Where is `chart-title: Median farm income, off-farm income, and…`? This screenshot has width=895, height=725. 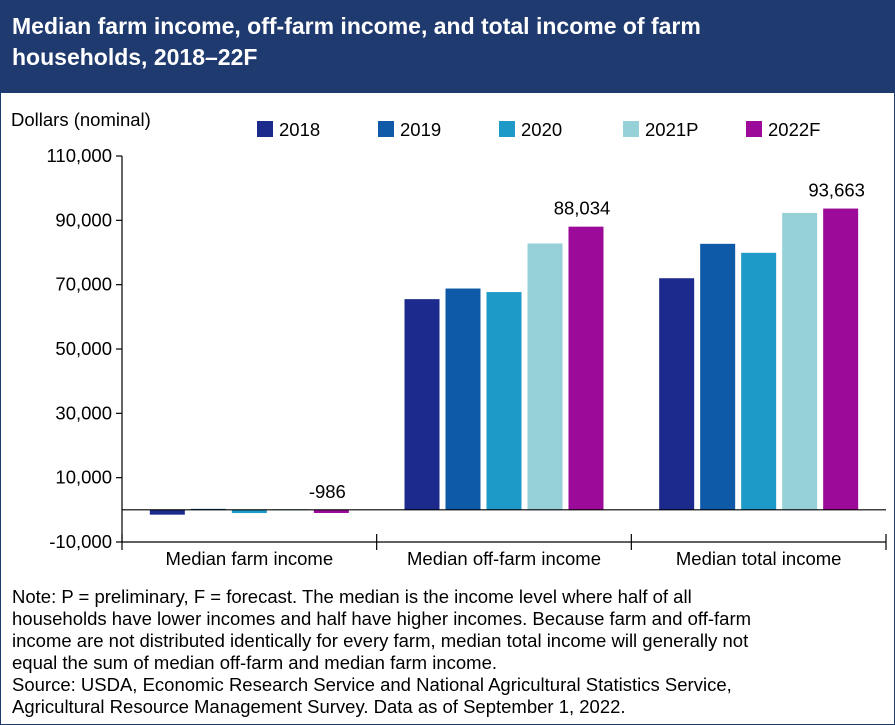 chart-title: Median farm income, off-farm income, and… is located at coordinates (442, 42).